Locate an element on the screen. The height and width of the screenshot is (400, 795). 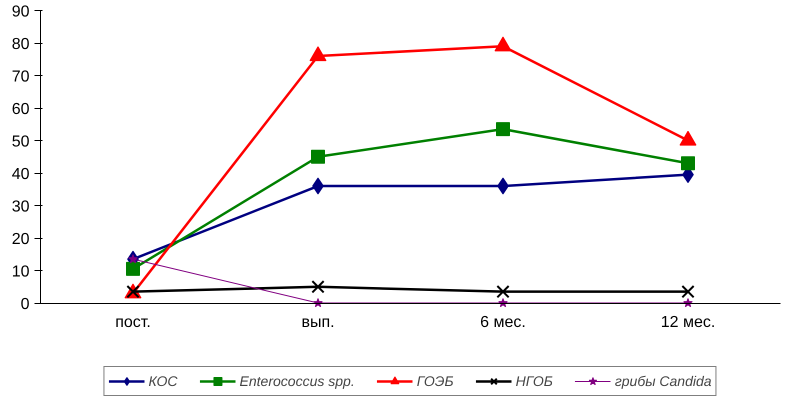
y-tick-label: 40 is located at coordinates (21, 175).